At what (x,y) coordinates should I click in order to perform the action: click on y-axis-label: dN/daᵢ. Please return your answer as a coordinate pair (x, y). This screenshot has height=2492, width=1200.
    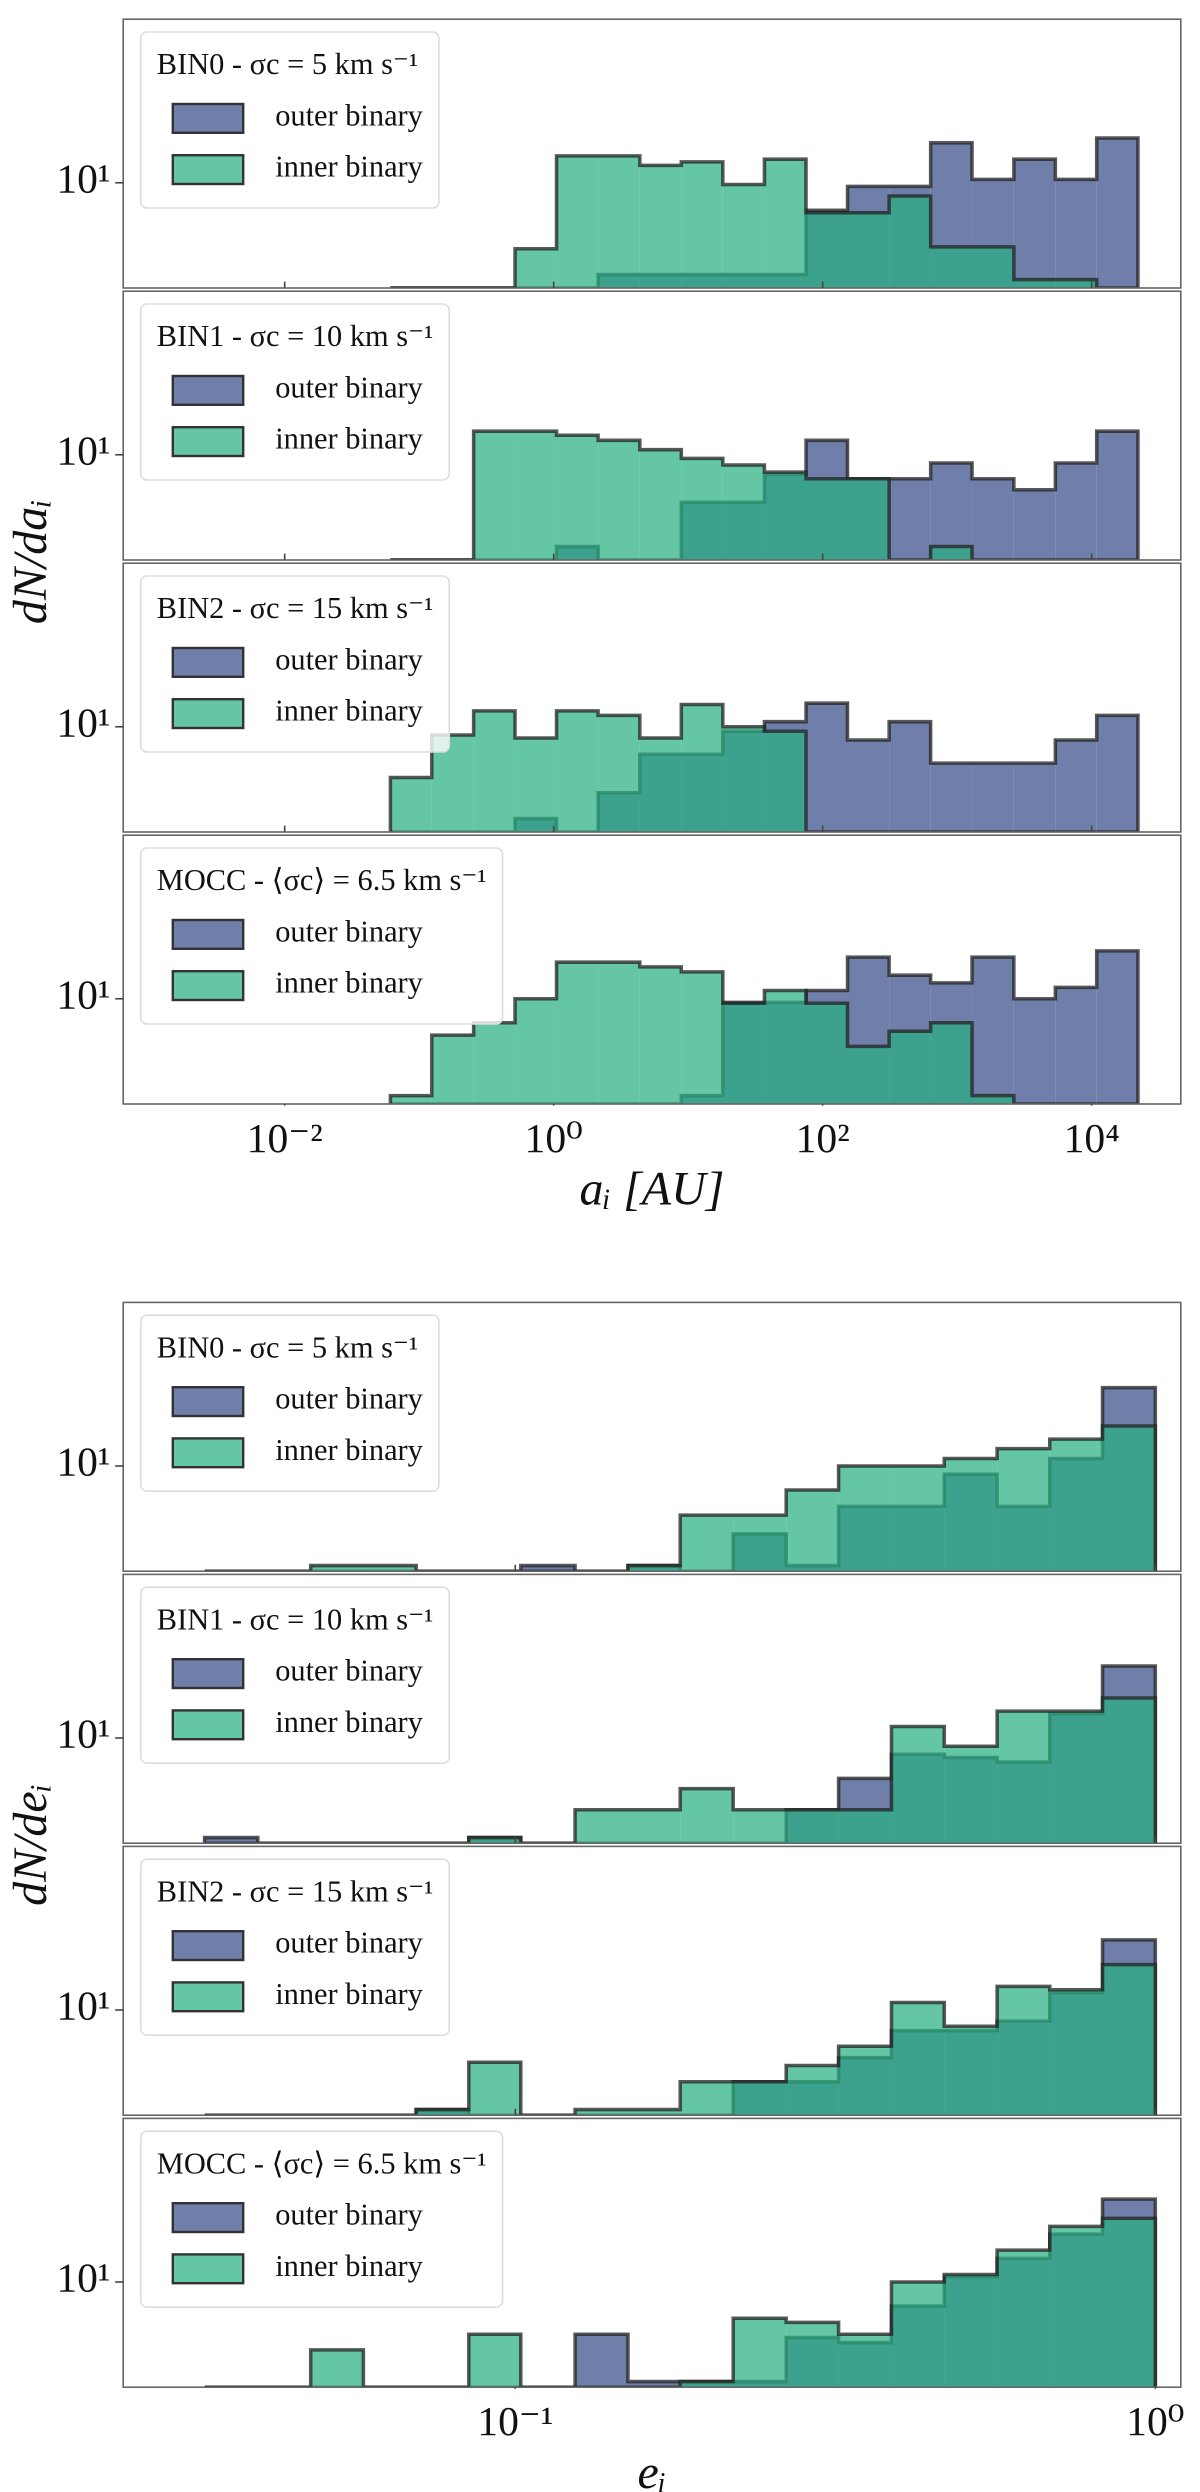
    Looking at the image, I should click on (30, 561).